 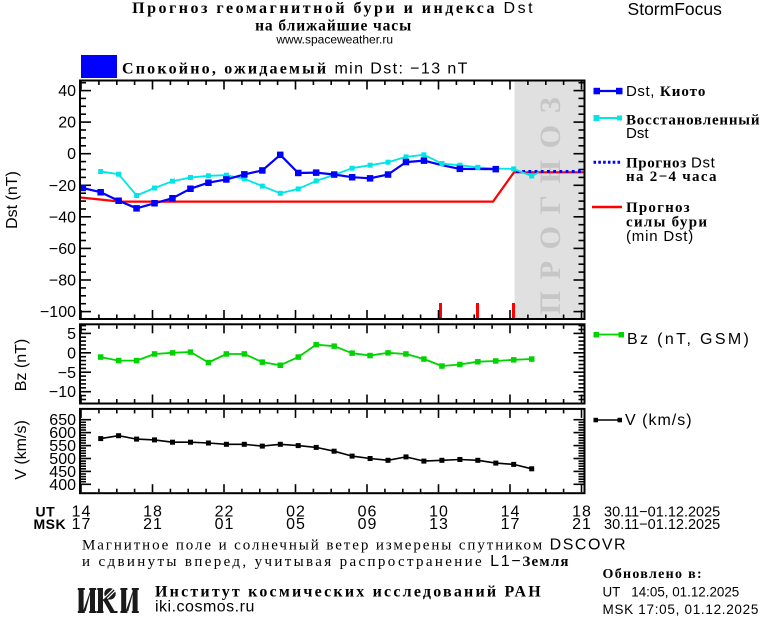 What do you see at coordinates (671, 592) in the screenshot?
I see `svg-text: UT 14:05, 01.12.2025` at bounding box center [671, 592].